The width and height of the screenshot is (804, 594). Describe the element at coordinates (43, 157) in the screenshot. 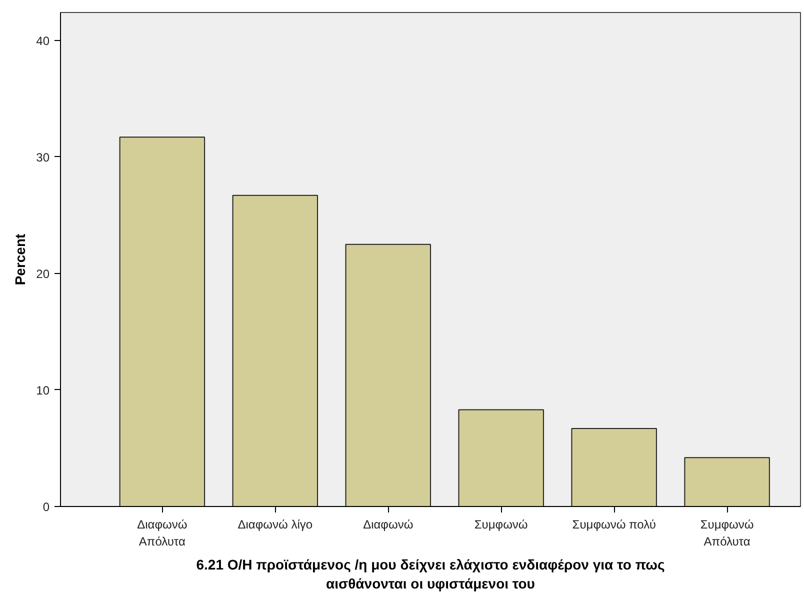

I see `y-tick-label: 30` at that location.